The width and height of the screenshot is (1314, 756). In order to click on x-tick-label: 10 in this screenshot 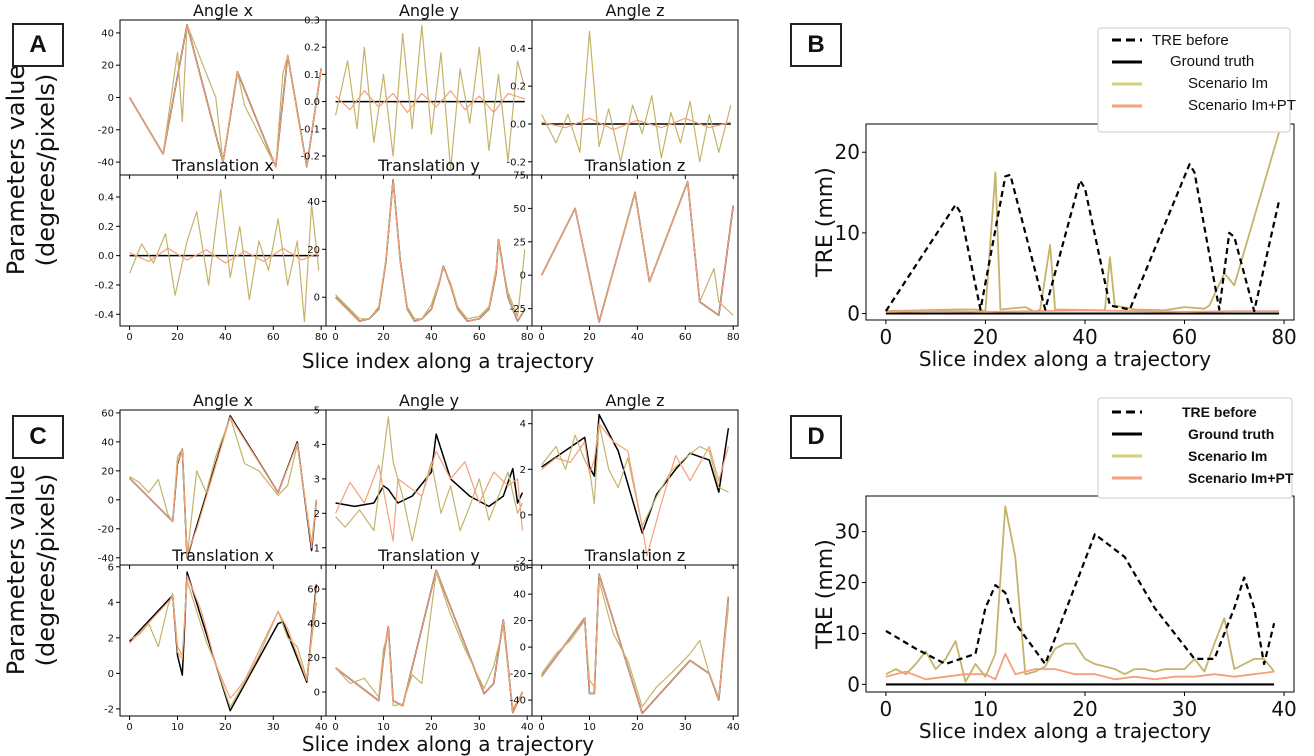, I will do `click(383, 727)`.